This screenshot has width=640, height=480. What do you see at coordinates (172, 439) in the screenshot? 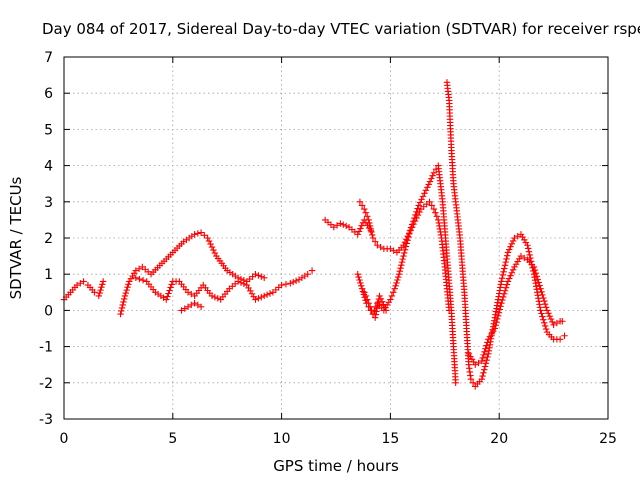
I see `x-tick-label: 5` at bounding box center [172, 439].